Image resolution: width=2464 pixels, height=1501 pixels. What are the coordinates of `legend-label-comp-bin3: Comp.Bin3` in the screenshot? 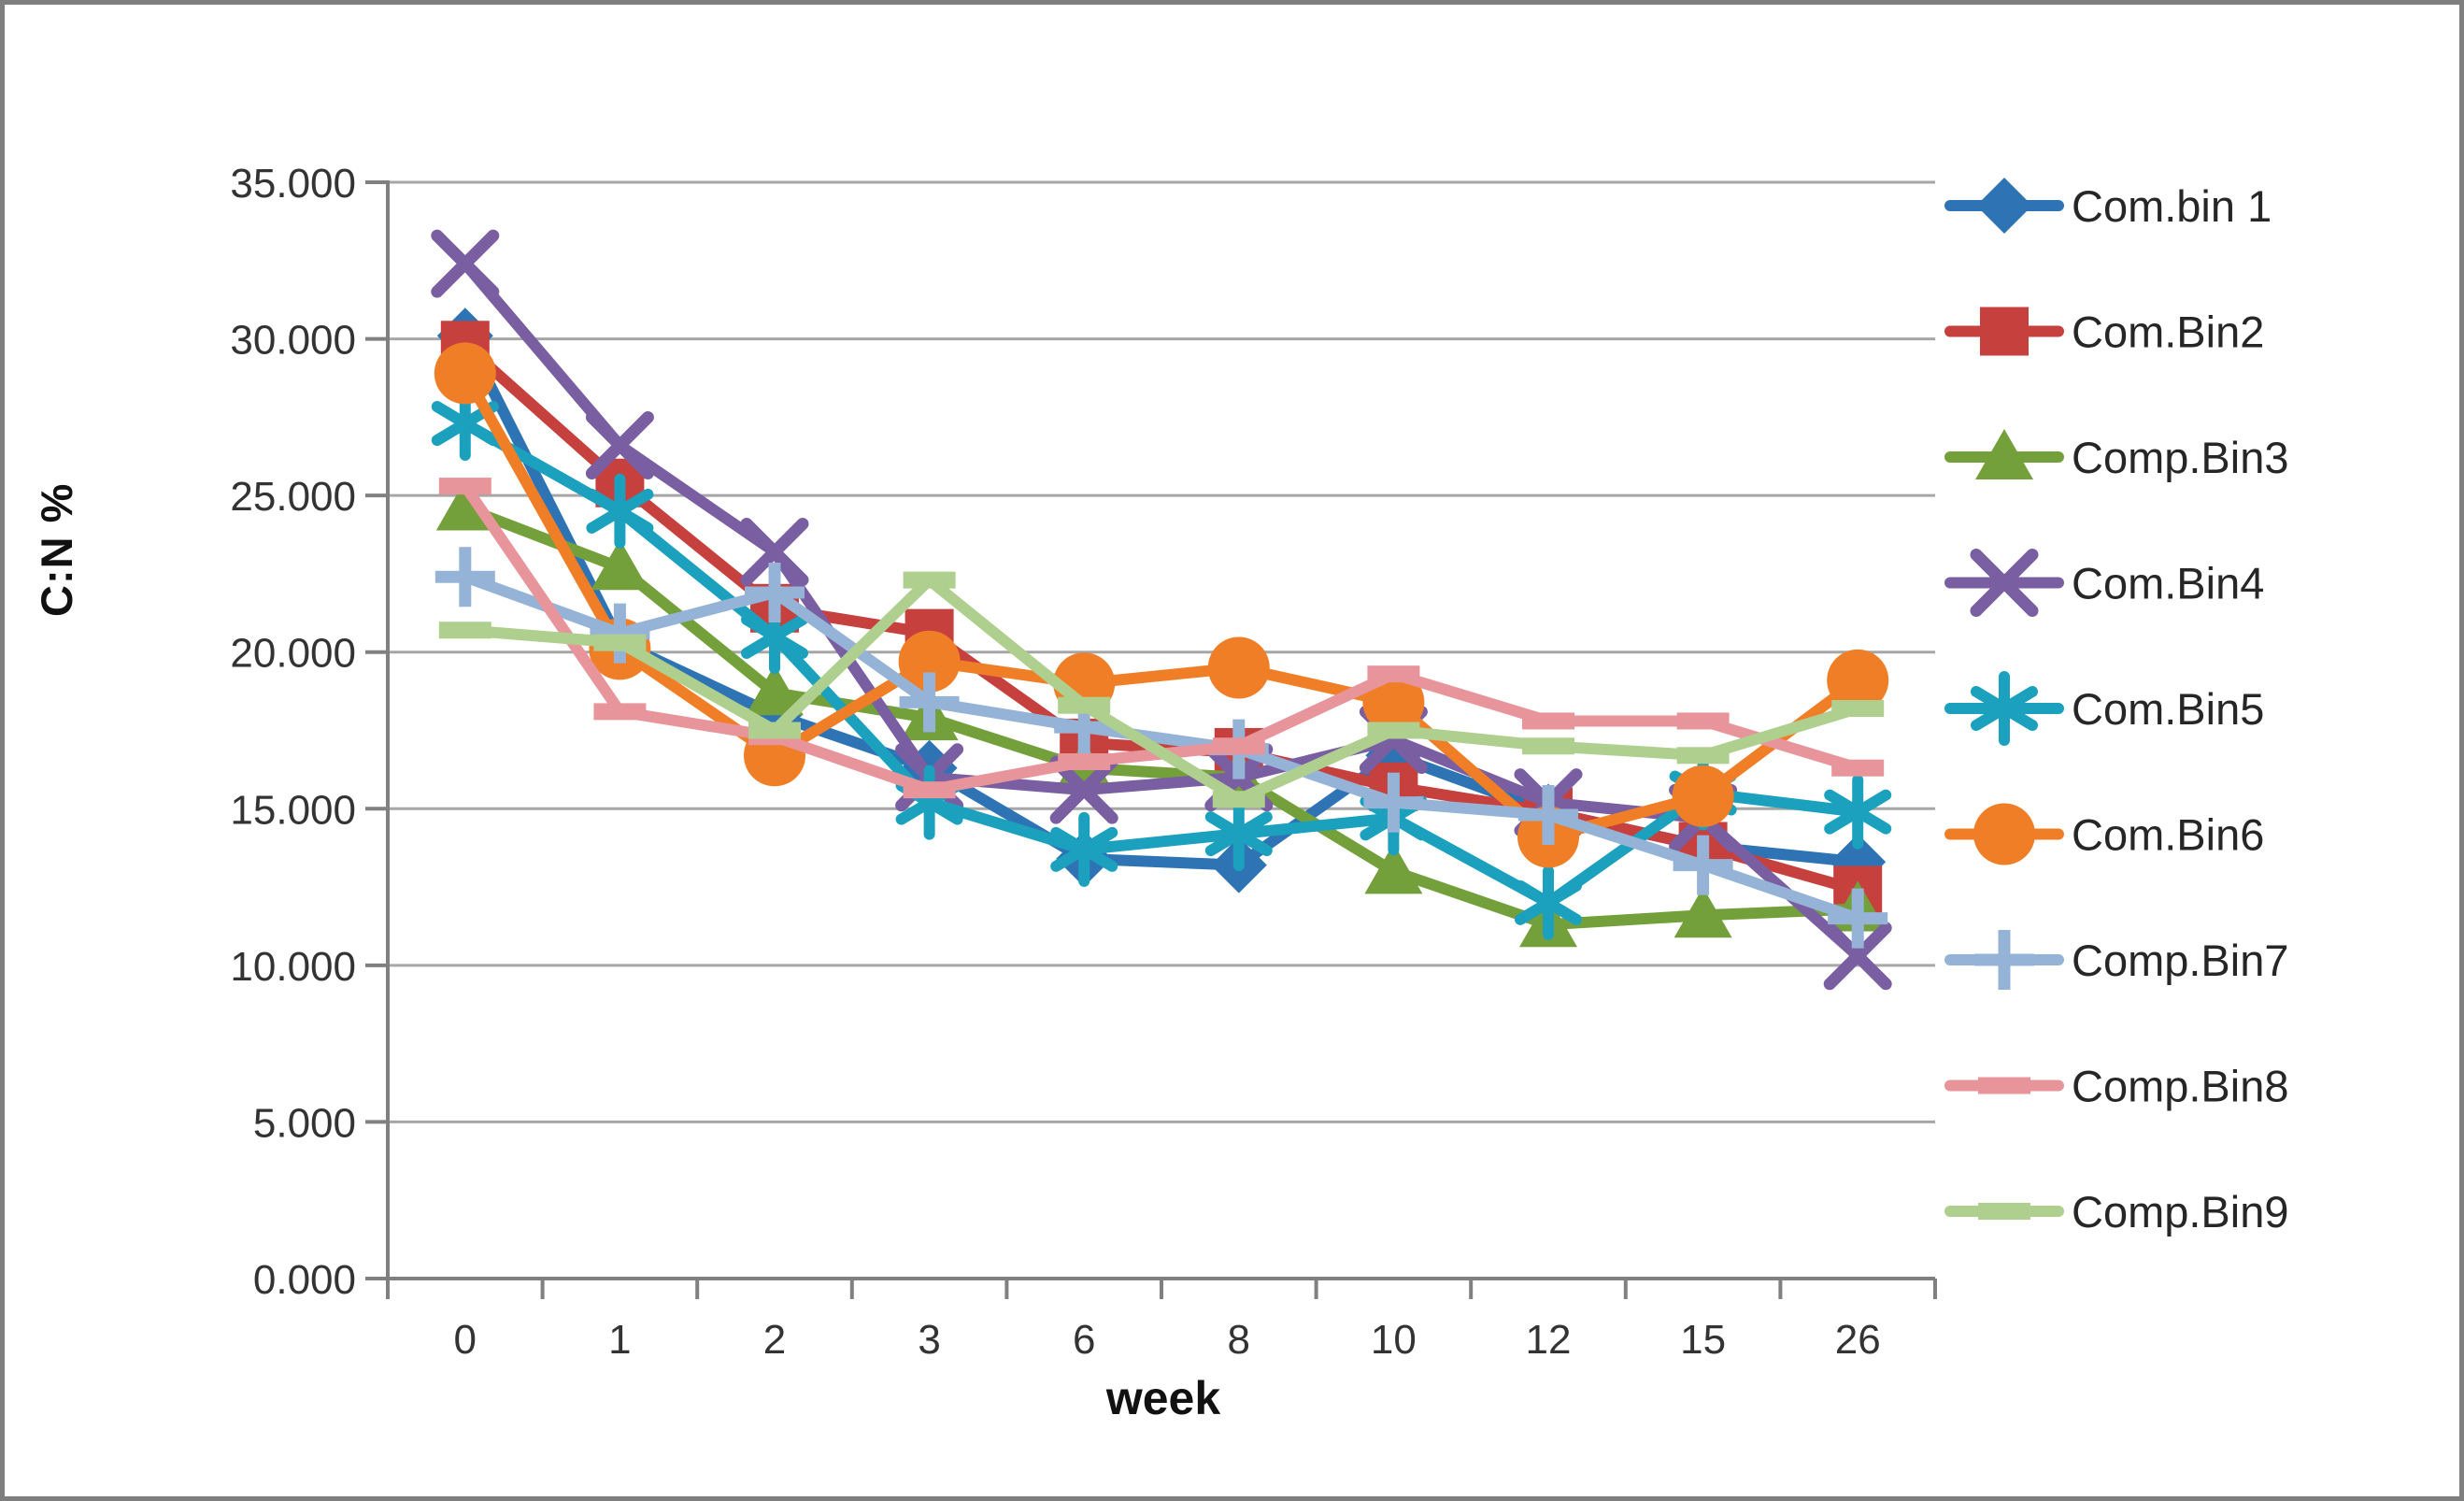 It's located at (2180, 458).